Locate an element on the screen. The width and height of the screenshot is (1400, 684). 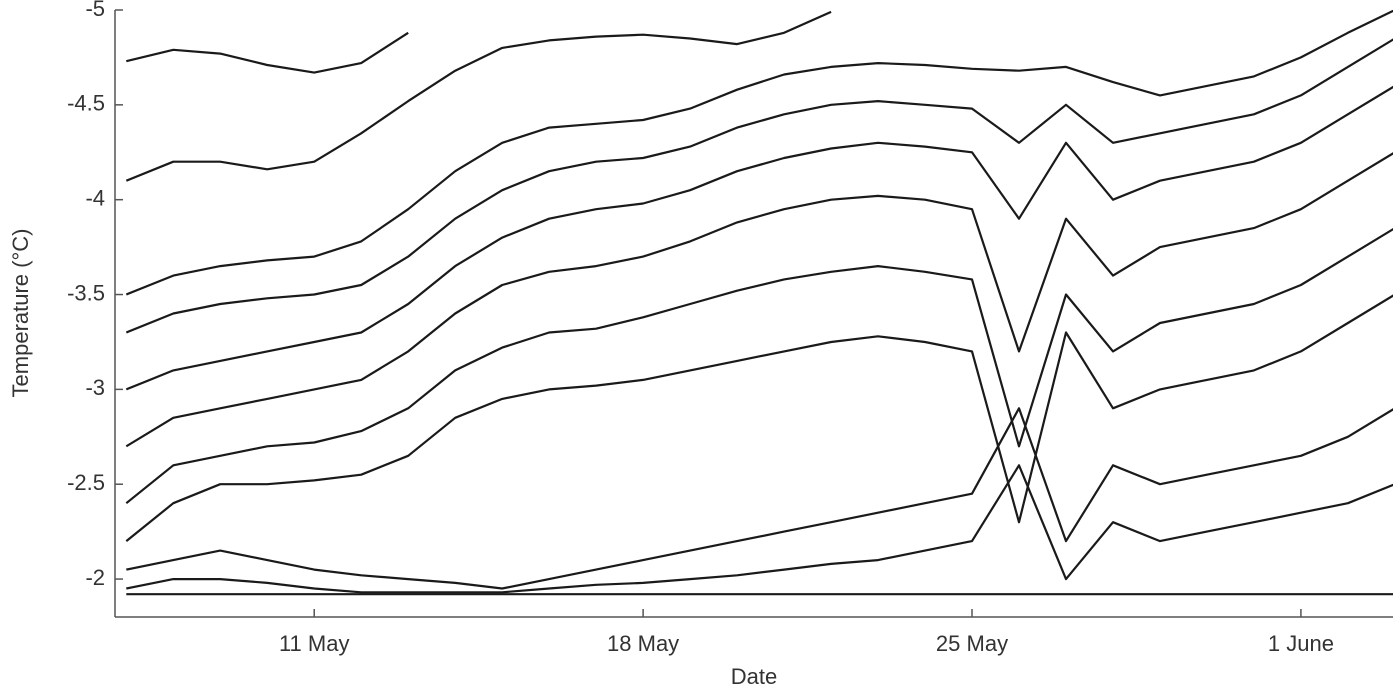
y-axis-label: Temperature (°C) is located at coordinates (20, 313).